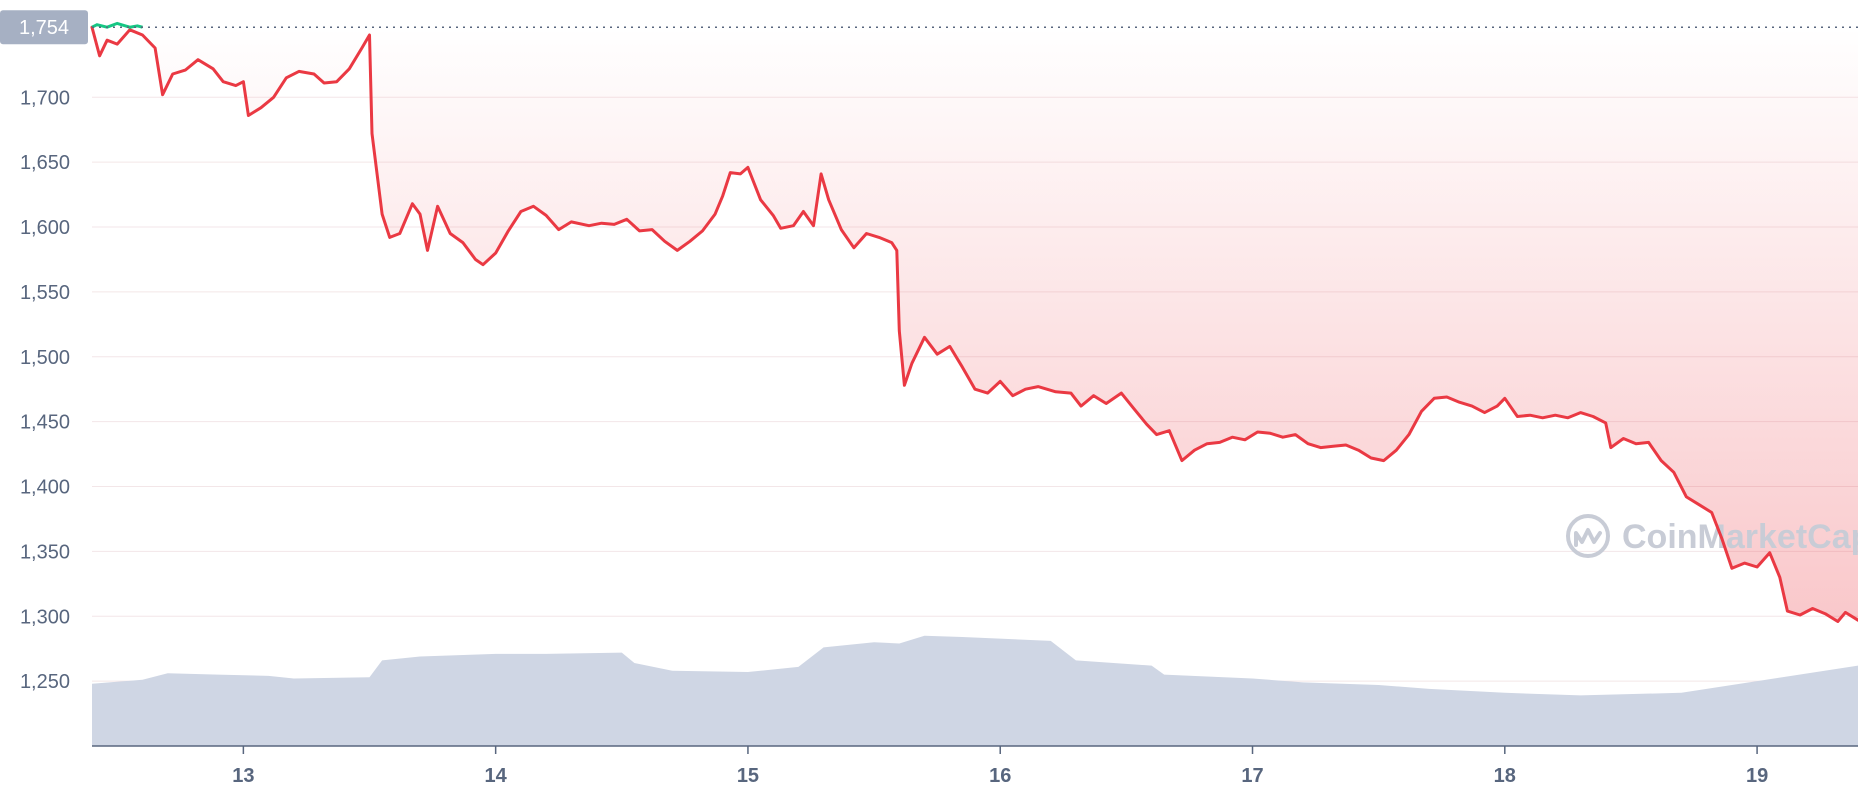 The width and height of the screenshot is (1858, 800). Describe the element at coordinates (1588, 536) in the screenshot. I see `coinmarketcap-logo-icon` at that location.